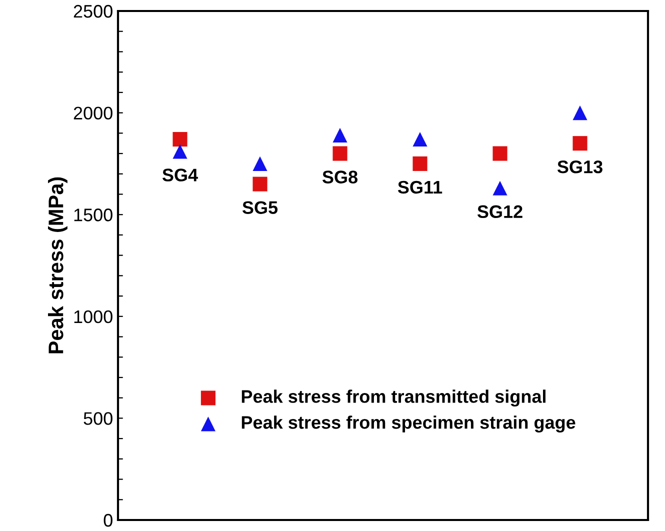  What do you see at coordinates (394, 398) in the screenshot?
I see `legend-label: Peak stress from transmitted signal` at bounding box center [394, 398].